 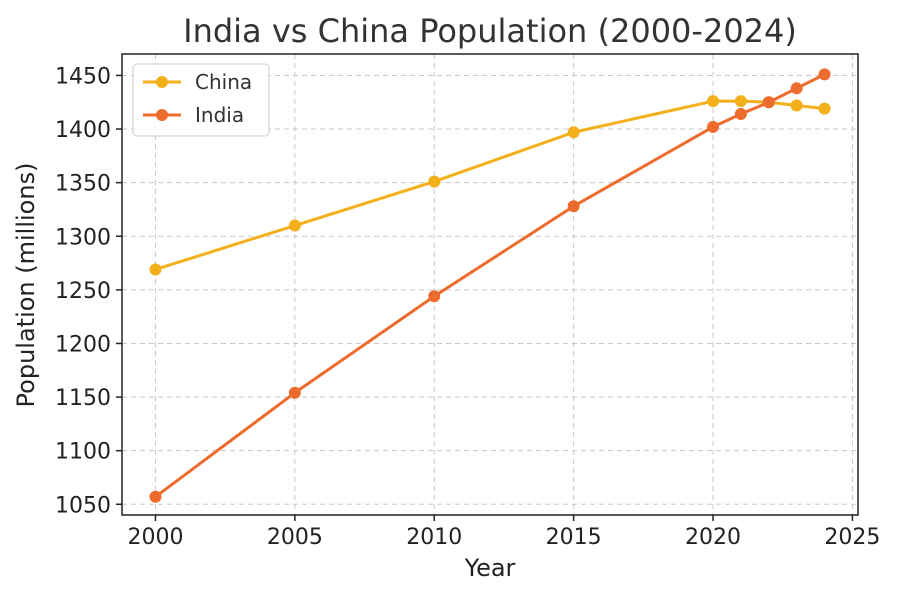 What do you see at coordinates (193, 115) in the screenshot?
I see `legend-item-india: India` at bounding box center [193, 115].